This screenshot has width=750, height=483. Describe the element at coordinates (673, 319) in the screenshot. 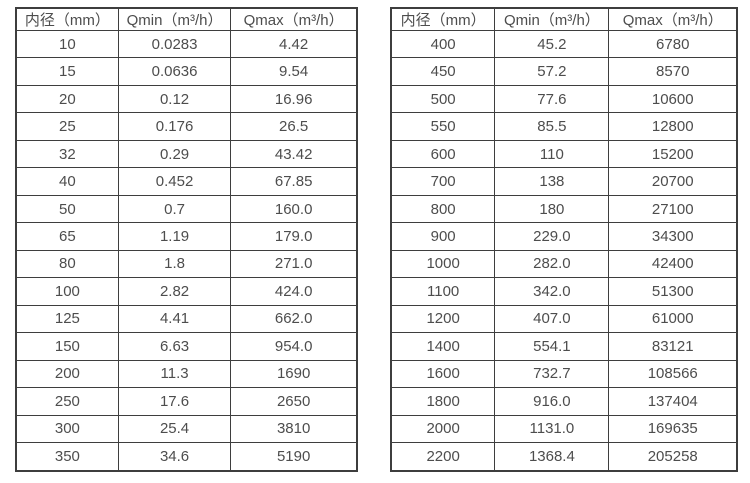

I see `table-cell: 61000` at that location.